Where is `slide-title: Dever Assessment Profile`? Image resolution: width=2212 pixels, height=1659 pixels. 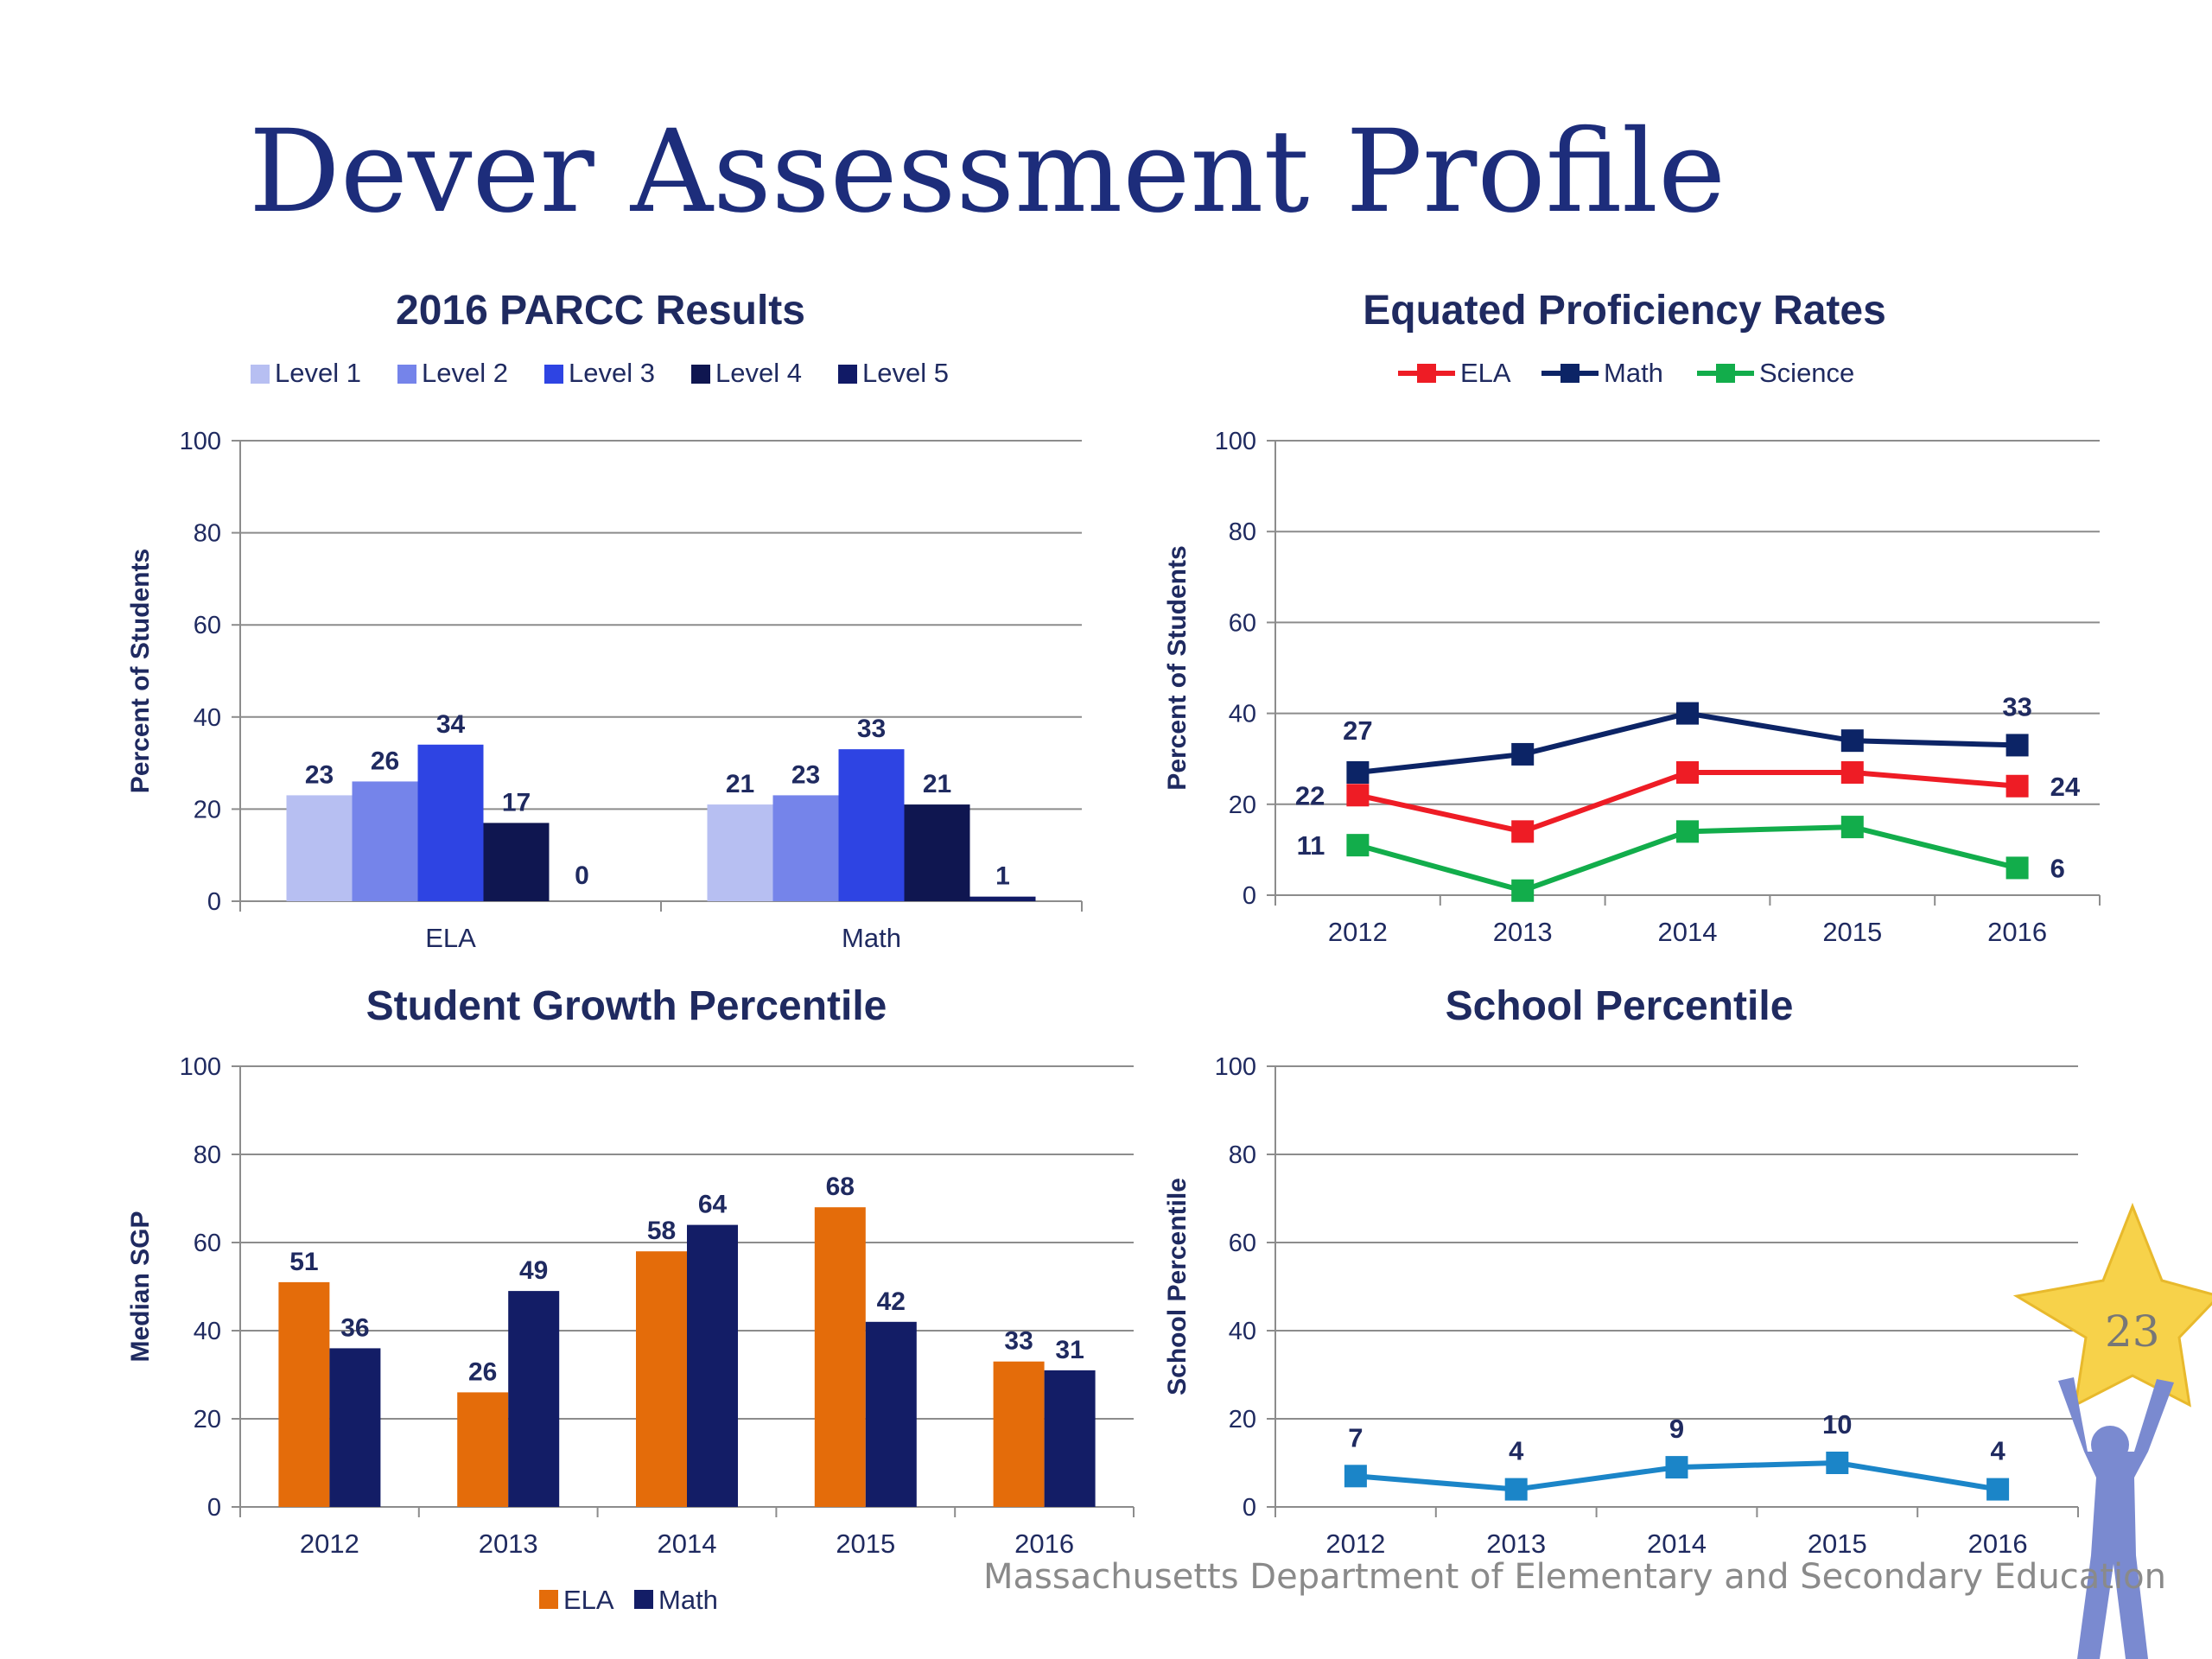
slide-title: Dever Assessment Profile is located at coordinates (987, 171).